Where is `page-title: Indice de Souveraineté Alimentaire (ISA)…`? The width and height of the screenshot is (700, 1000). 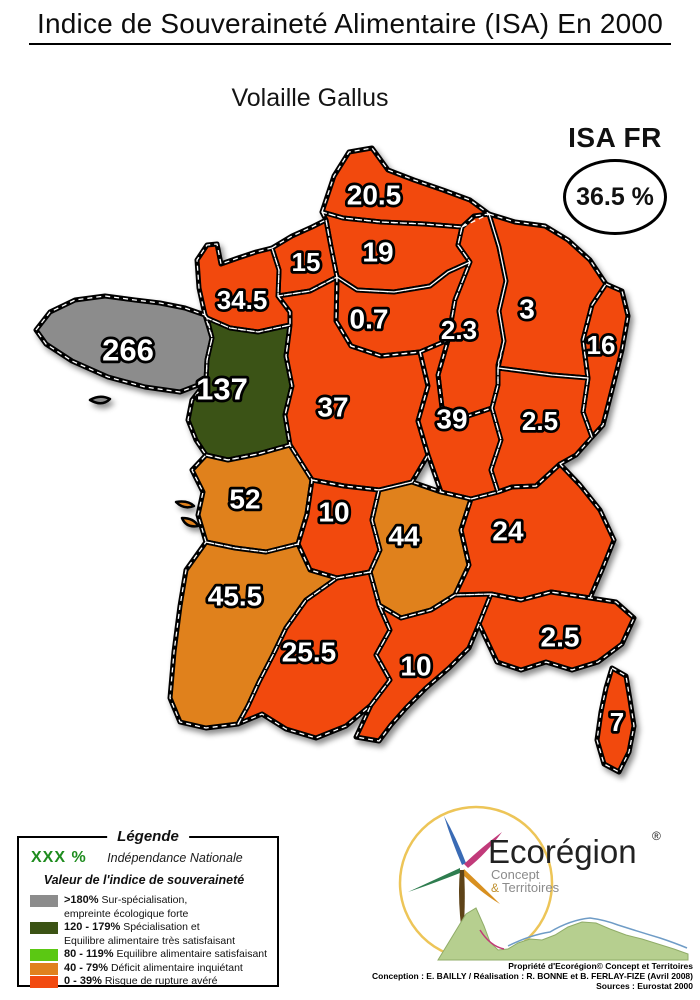 page-title: Indice de Souveraineté Alimentaire (ISA)… is located at coordinates (350, 26).